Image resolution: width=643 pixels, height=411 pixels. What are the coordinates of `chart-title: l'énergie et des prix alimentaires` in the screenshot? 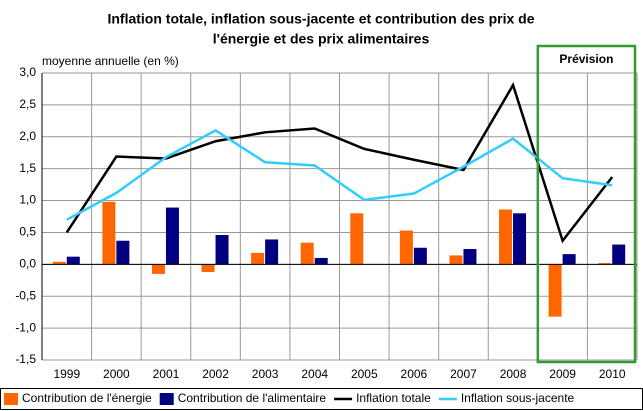 It's located at (321, 39).